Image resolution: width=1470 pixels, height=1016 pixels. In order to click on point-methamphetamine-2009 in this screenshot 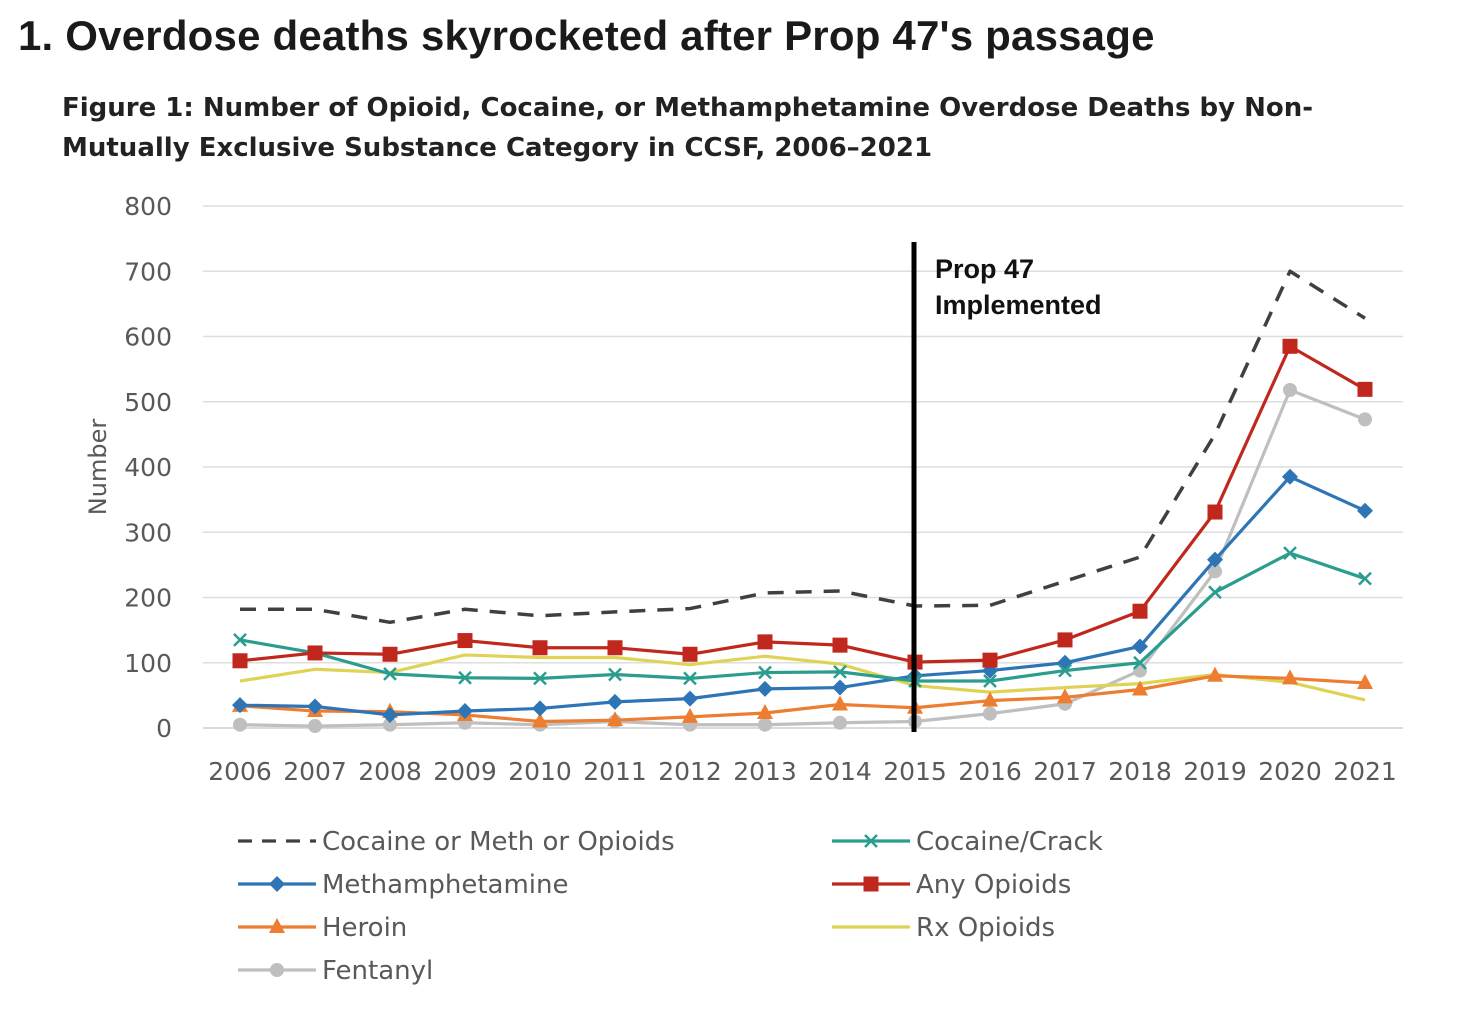, I will do `click(465, 711)`.